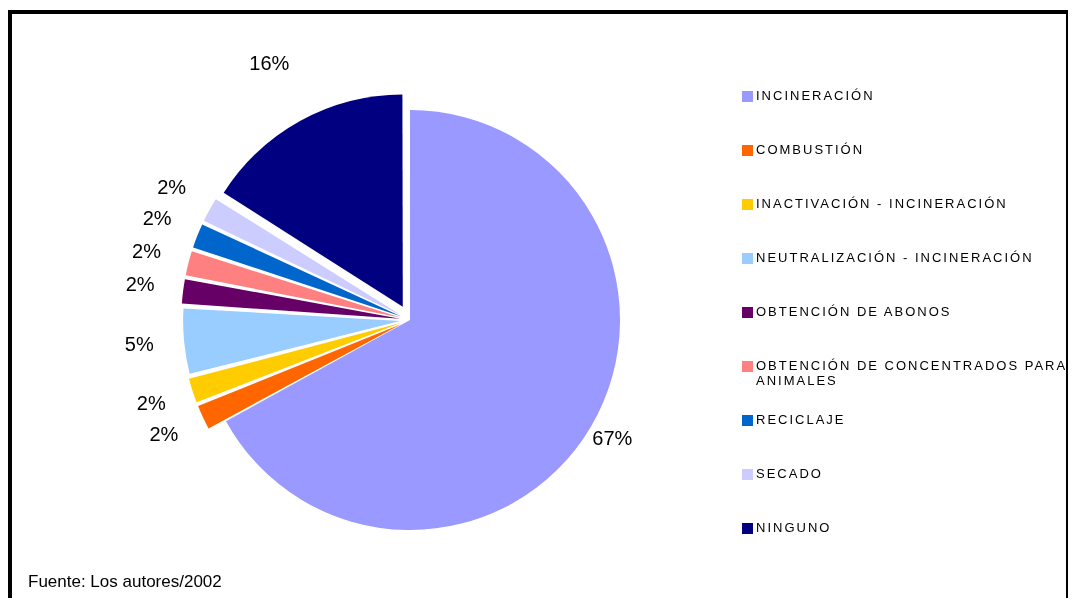  What do you see at coordinates (139, 344) in the screenshot?
I see `data-label: 5%` at bounding box center [139, 344].